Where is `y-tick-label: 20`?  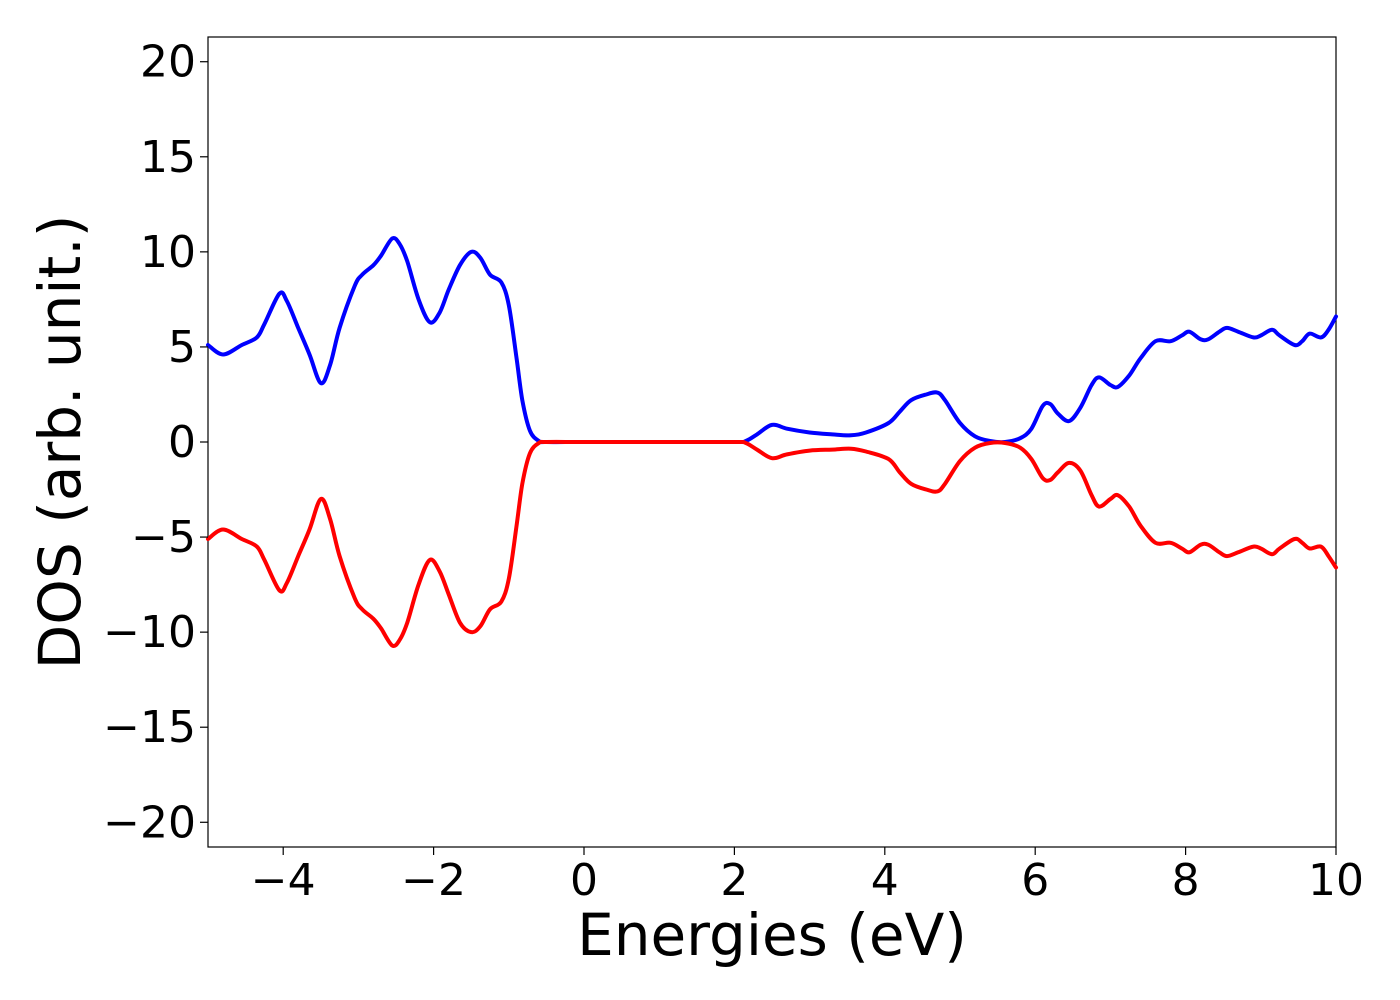
y-tick-label: 20 is located at coordinates (168, 62).